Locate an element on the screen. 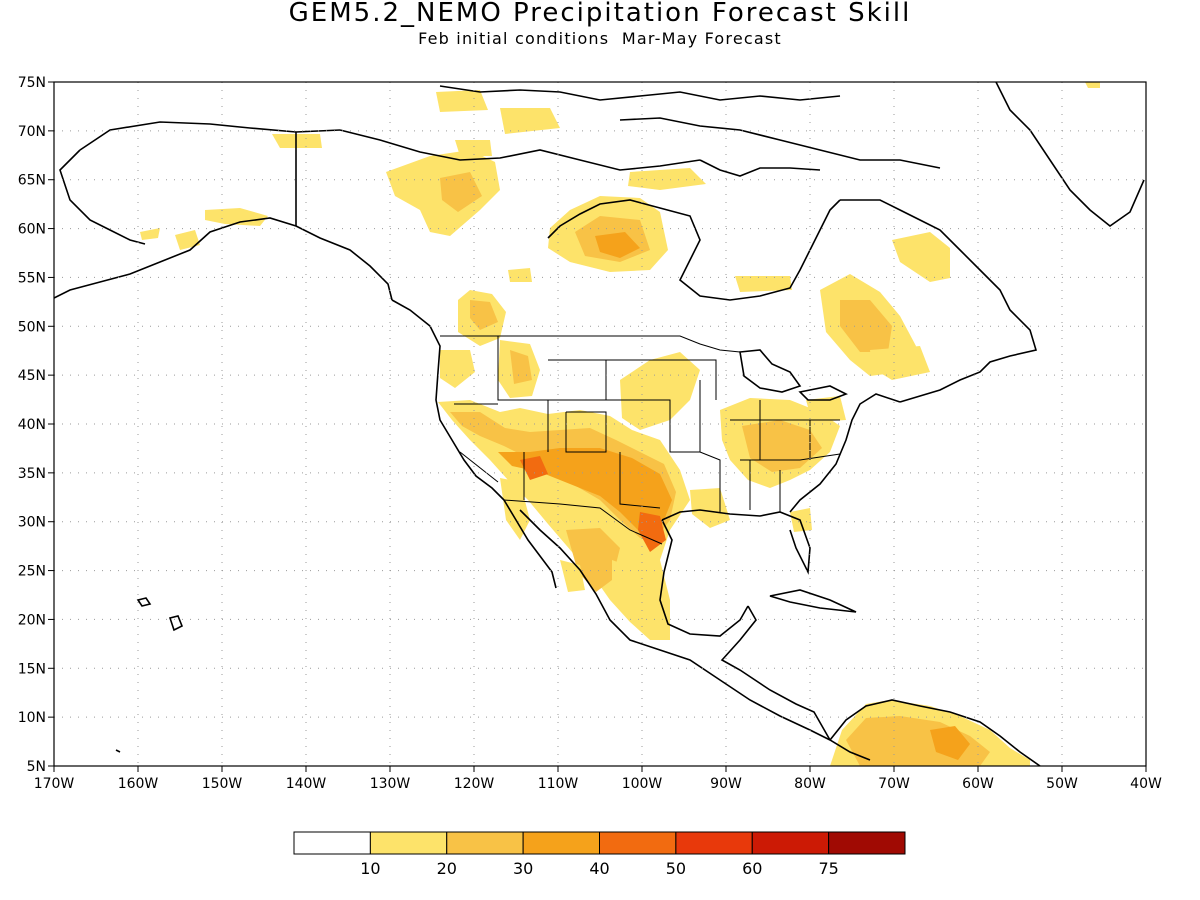 The width and height of the screenshot is (1200, 900). lon-tick-label: 130W is located at coordinates (390, 784).